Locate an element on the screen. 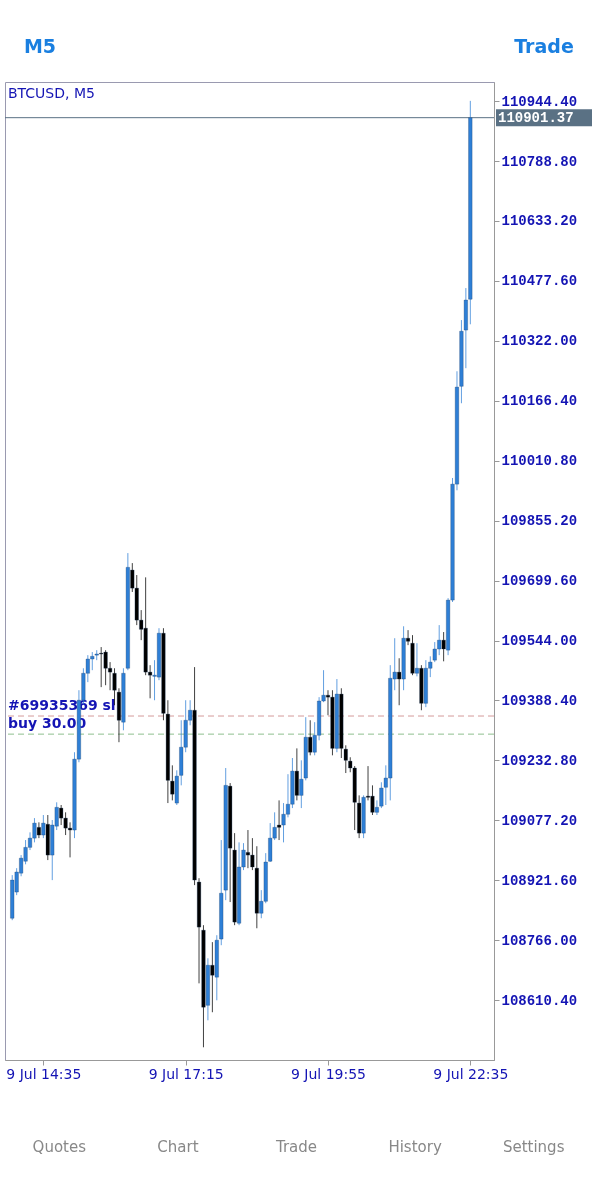 The width and height of the screenshot is (593, 1200). y-tick-label: 109077.20 is located at coordinates (539, 820).